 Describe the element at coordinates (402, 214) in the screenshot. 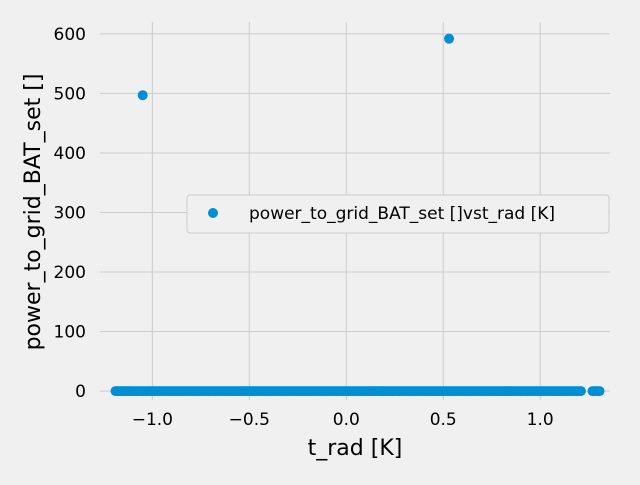

I see `legend-label: power_to_grid_BAT_set []vst_rad [K]` at that location.